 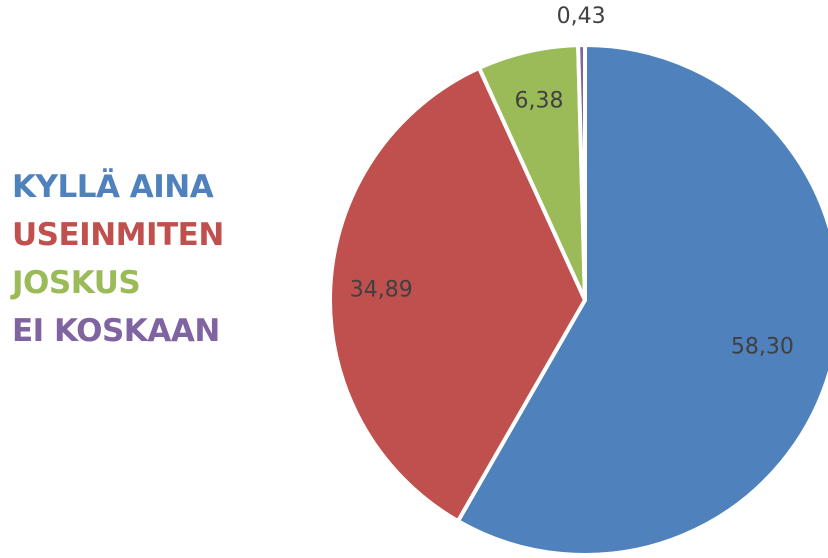 What do you see at coordinates (762, 346) in the screenshot?
I see `data-label-kylla-aina: 58,30` at bounding box center [762, 346].